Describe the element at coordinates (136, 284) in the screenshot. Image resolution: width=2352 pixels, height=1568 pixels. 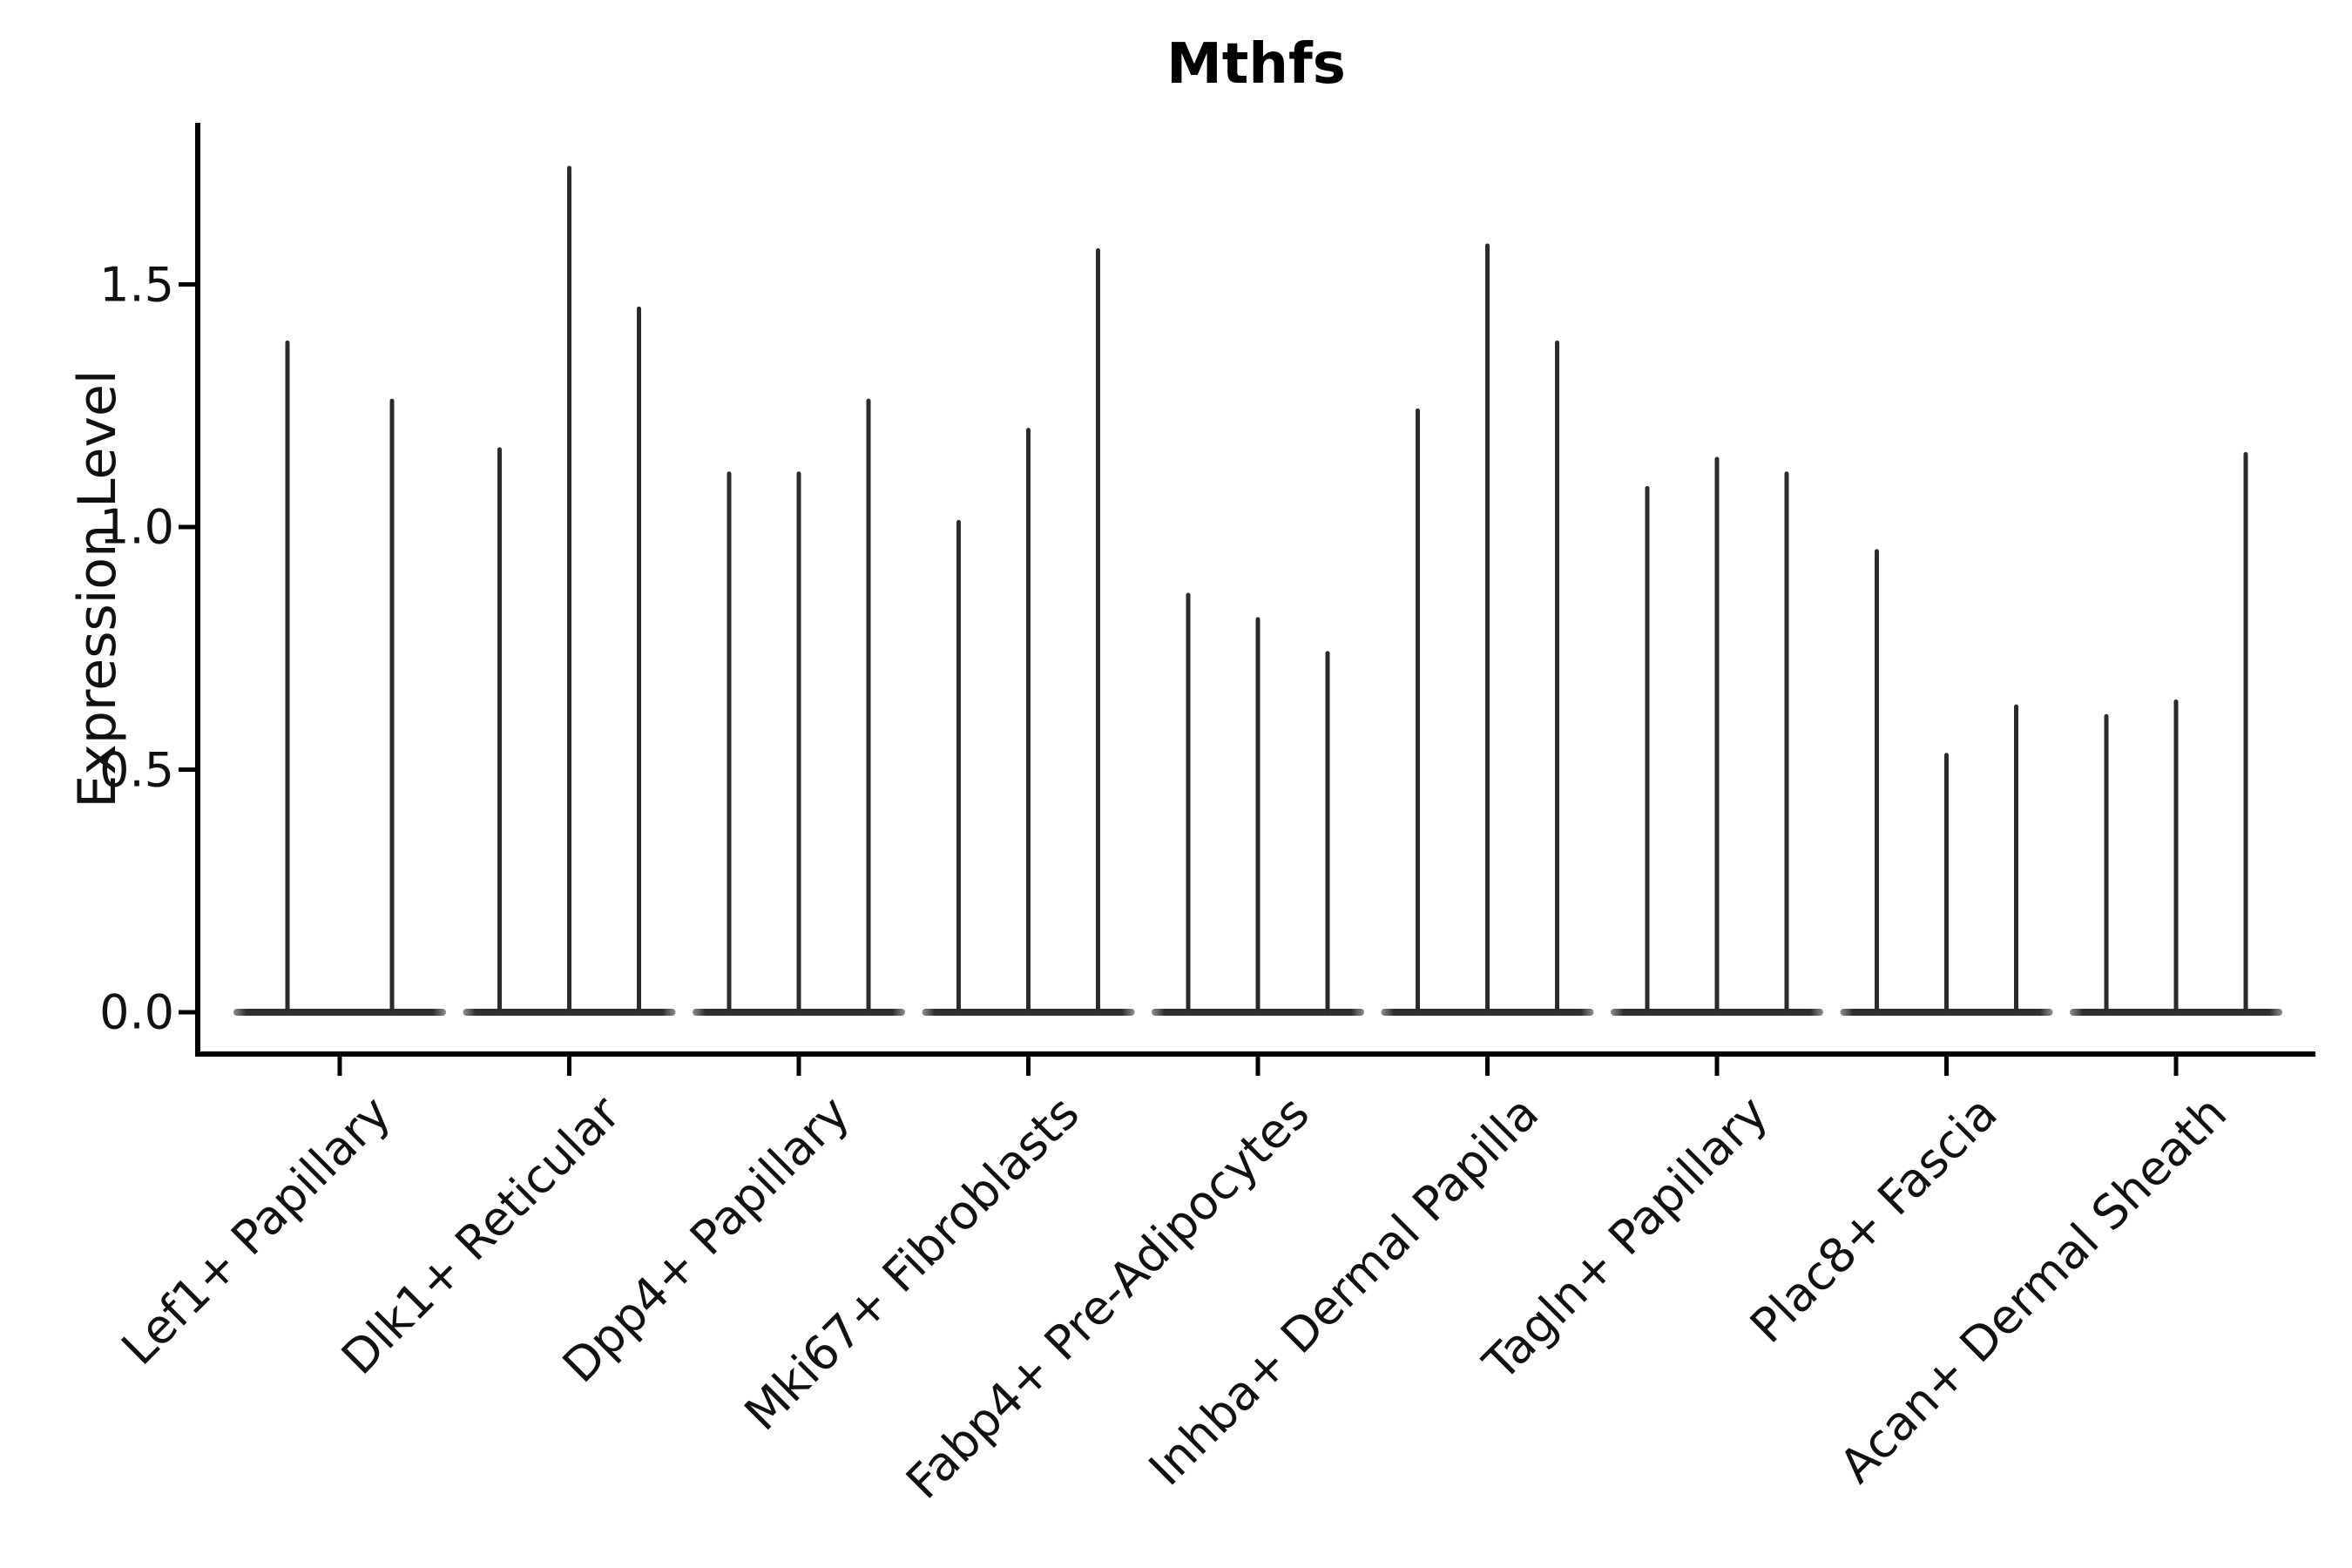
I see `y-tick-label: 1.5` at that location.